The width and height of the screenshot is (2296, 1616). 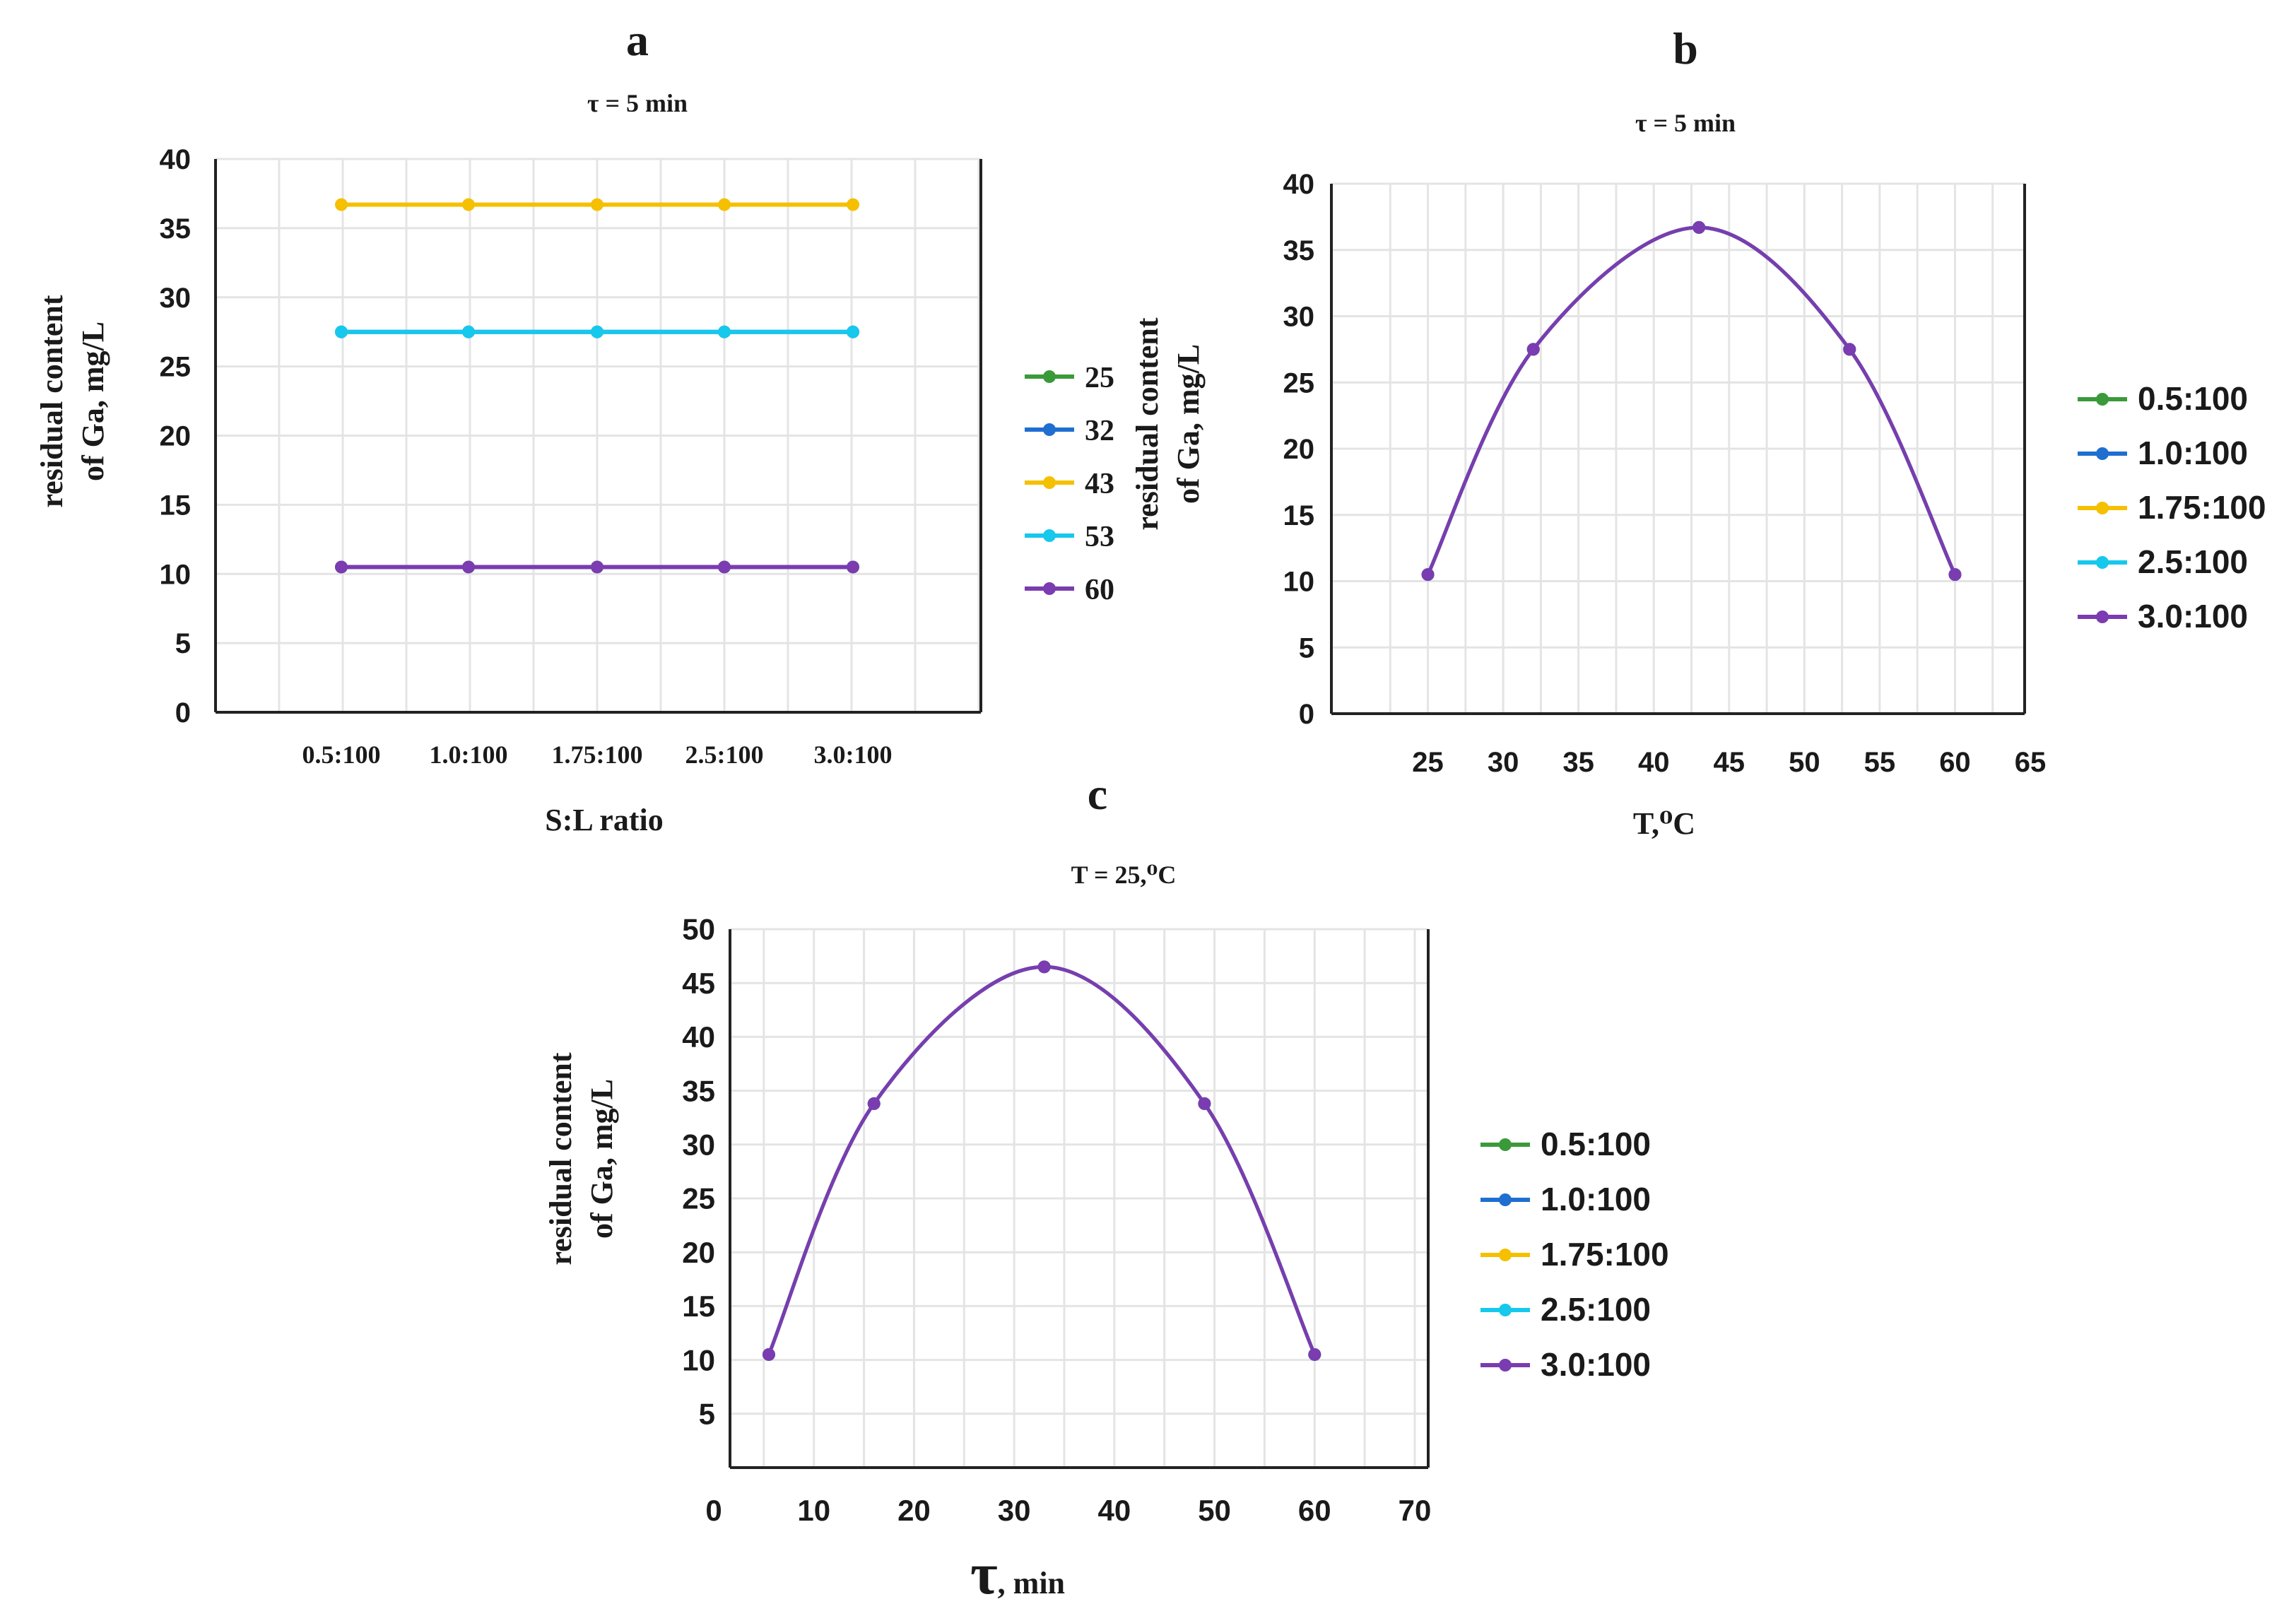 I want to click on panel-b-y-title-line1: residual content, so click(x=1147, y=423).